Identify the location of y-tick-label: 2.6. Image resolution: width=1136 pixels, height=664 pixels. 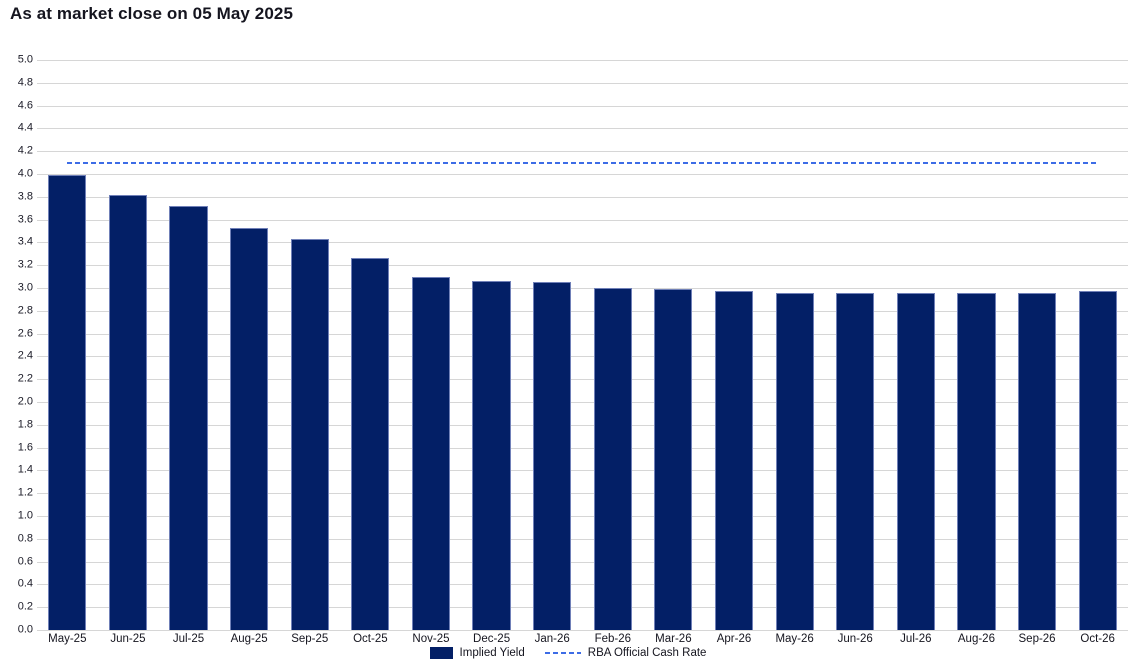
(25, 333).